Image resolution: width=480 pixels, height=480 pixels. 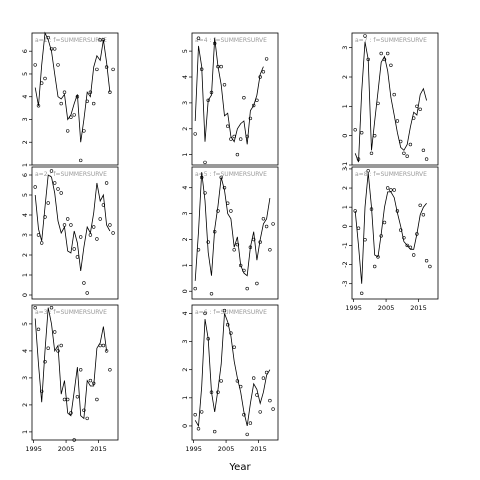 I want to click on panel: a=2 : f=SUMMERSURVE 0 1 2 3 4 5 6, so click(x=70, y=233).